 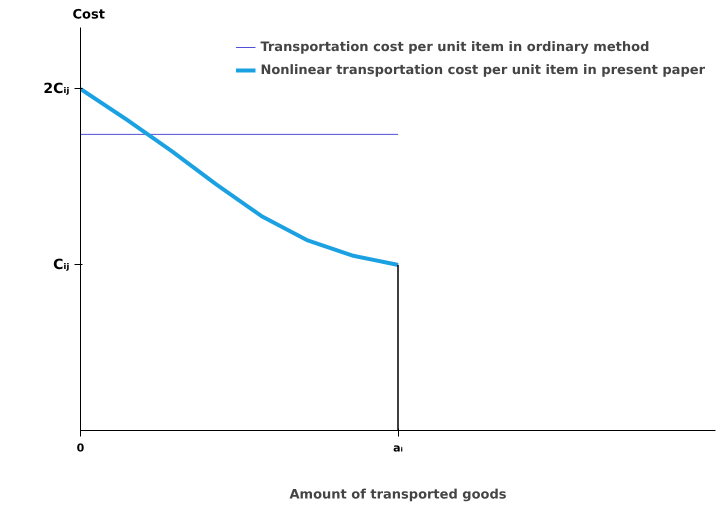 What do you see at coordinates (80, 448) in the screenshot?
I see `text: 0` at bounding box center [80, 448].